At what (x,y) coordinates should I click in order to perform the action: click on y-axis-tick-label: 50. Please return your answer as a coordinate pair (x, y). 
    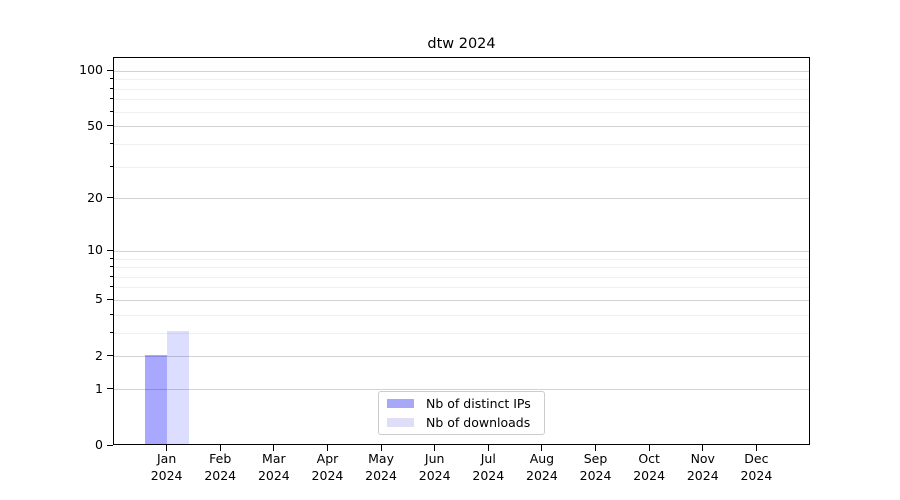
    Looking at the image, I should click on (95, 125).